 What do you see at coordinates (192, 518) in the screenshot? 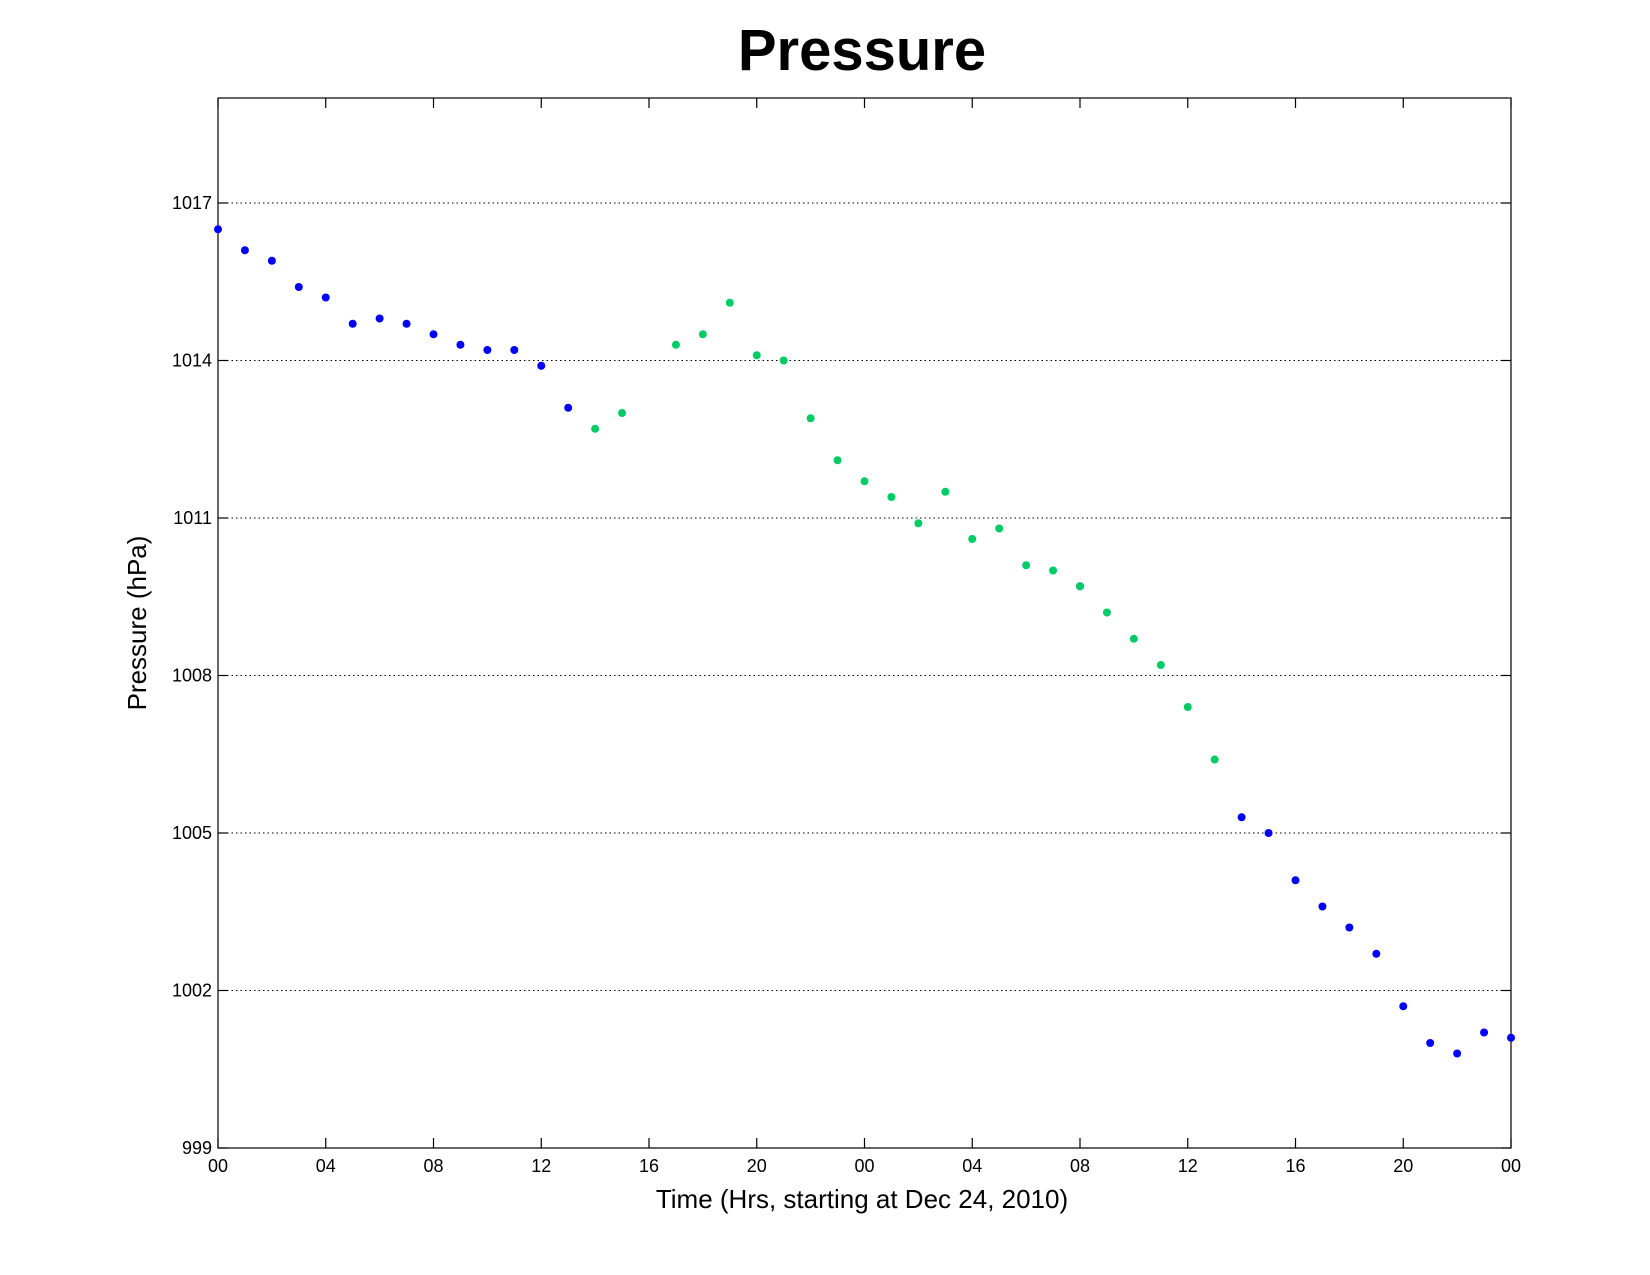
I see `y-tick-label: 1011` at bounding box center [192, 518].